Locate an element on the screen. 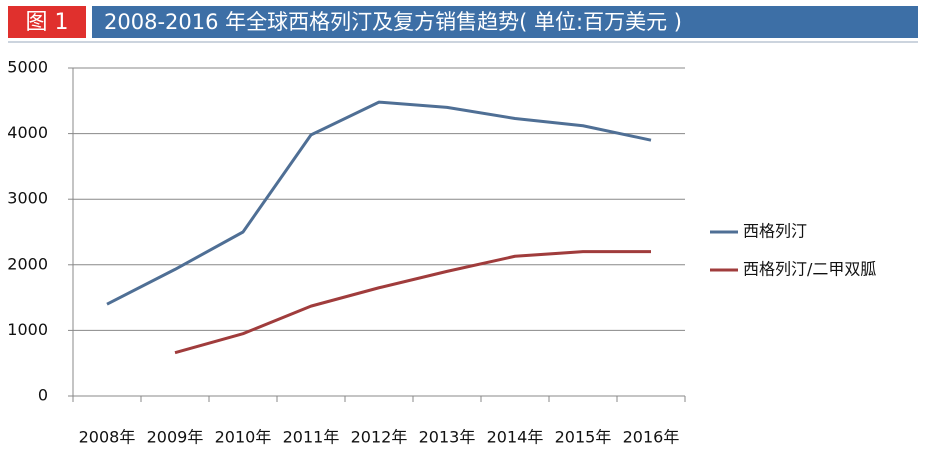  y-tick-label: 2000 is located at coordinates (27, 263).